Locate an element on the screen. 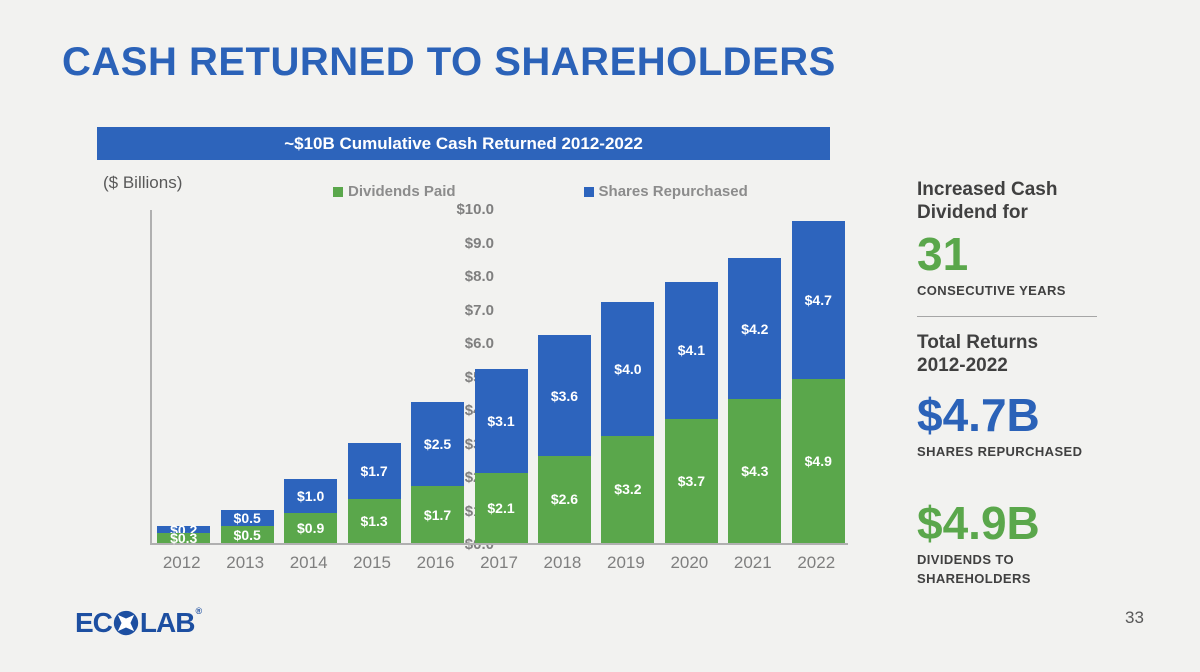 Image resolution: width=1200 pixels, height=672 pixels. bar-2017: $3.1 $2.1 is located at coordinates (501, 376).